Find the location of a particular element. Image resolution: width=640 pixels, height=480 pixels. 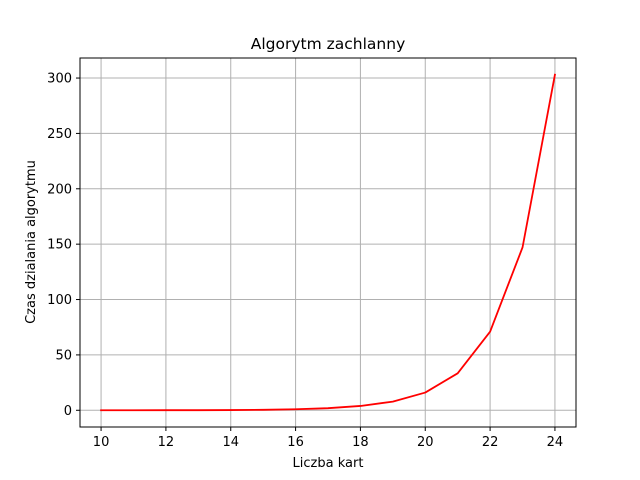

x-tick-label: 18 is located at coordinates (360, 442).